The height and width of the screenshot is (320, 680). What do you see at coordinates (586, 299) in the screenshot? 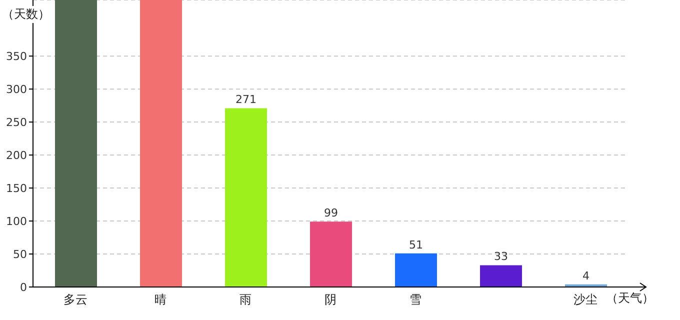
I see `x-tick-label: 沙尘` at bounding box center [586, 299].